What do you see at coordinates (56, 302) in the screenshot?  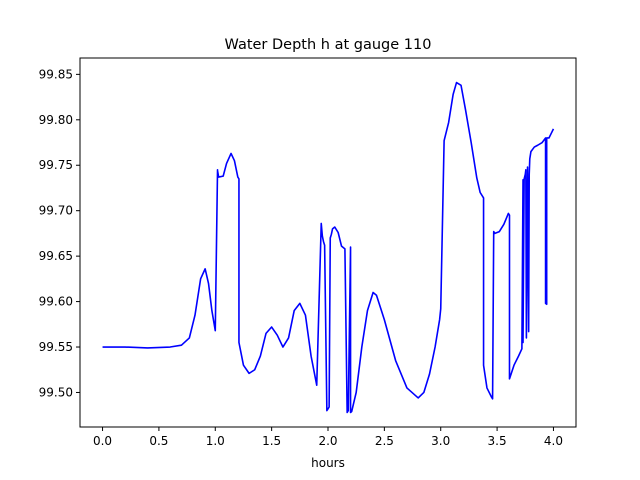 I see `y-tick-label: 99.60` at bounding box center [56, 302].